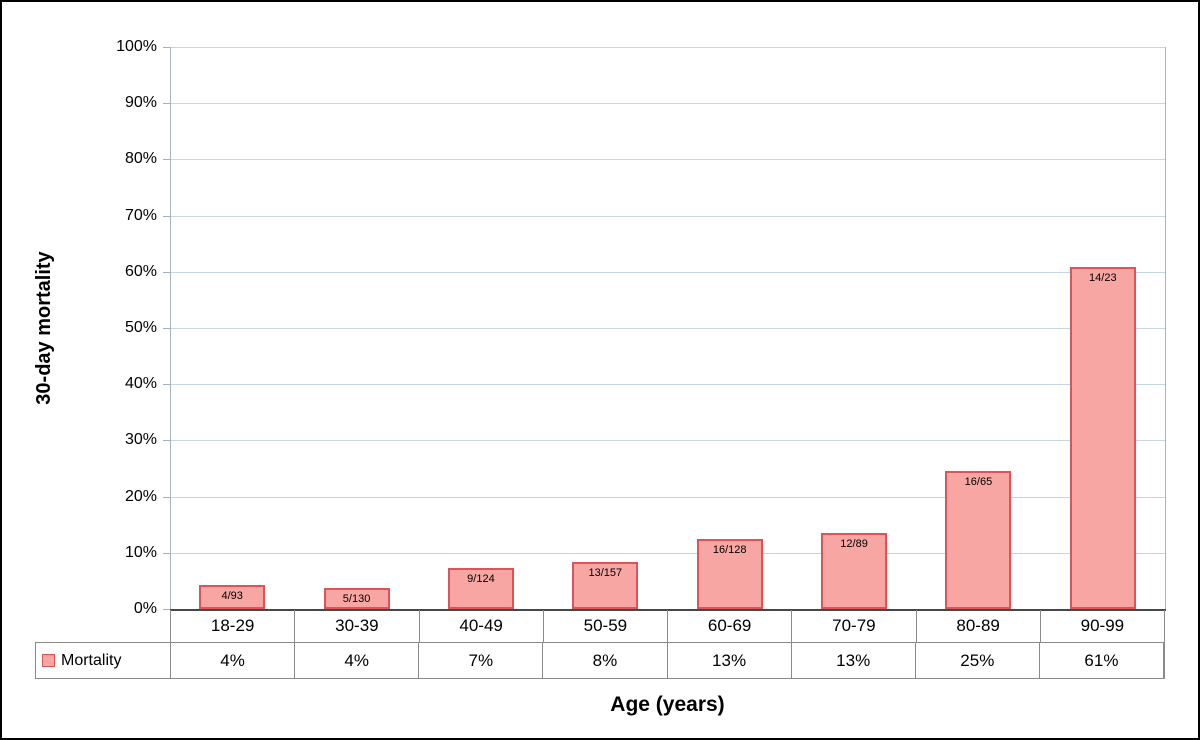 The image size is (1200, 740). Describe the element at coordinates (668, 610) in the screenshot. I see `x-axis-line` at that location.